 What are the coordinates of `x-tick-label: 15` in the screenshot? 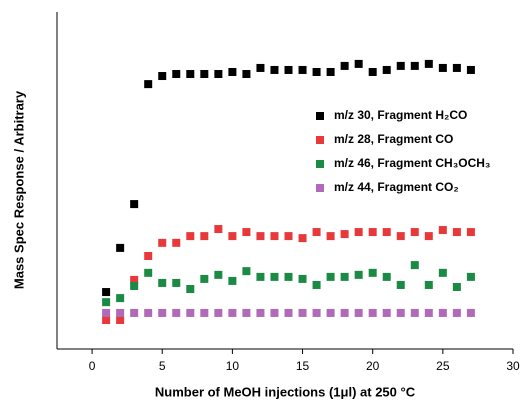 It's located at (303, 366).